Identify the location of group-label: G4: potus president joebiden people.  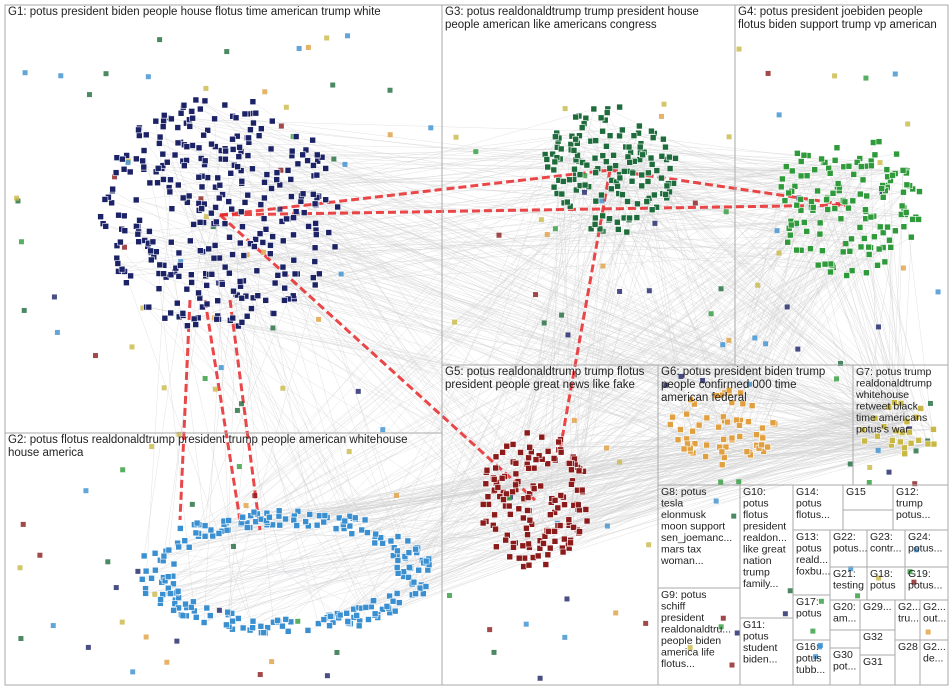
(830, 12).